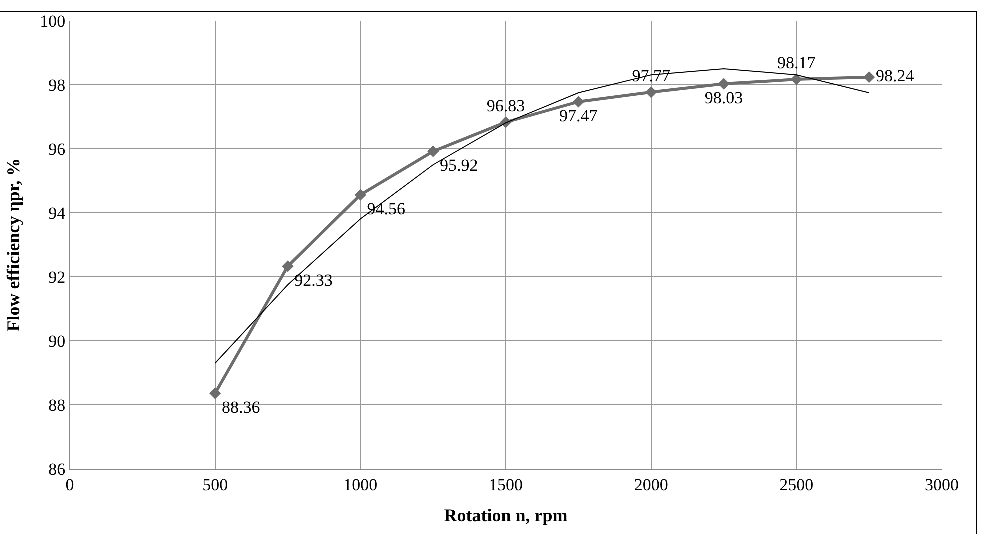 The height and width of the screenshot is (534, 982). I want to click on y-axis-title: Flow efficiency ηpr, %, so click(13, 245).